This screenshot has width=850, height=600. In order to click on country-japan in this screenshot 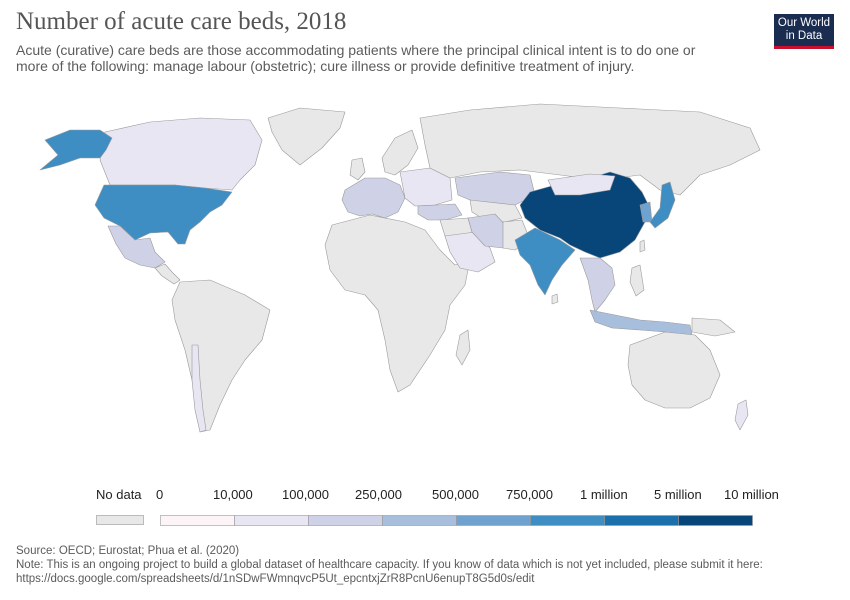, I will do `click(662, 205)`.